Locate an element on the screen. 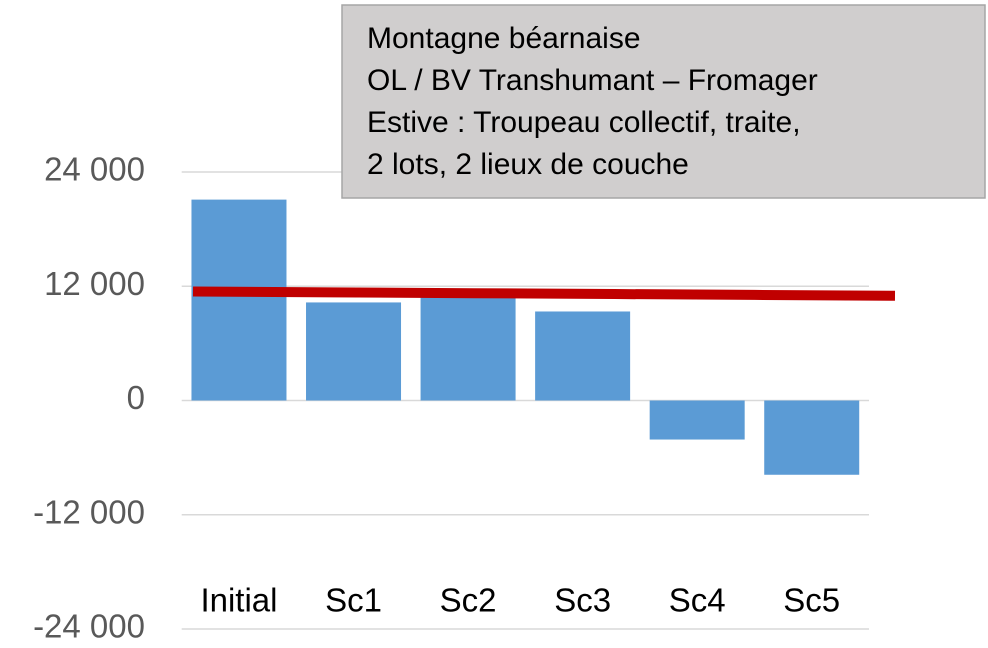  annotation-line: OL / BV Transhumant – Fromager is located at coordinates (592, 80).